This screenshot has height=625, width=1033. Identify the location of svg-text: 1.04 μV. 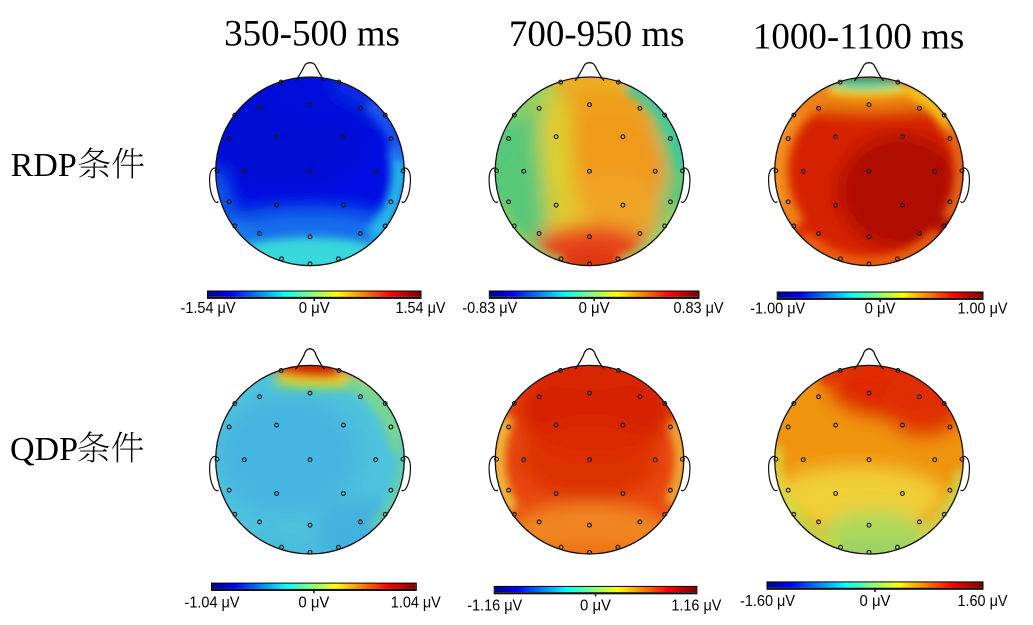
(416, 602).